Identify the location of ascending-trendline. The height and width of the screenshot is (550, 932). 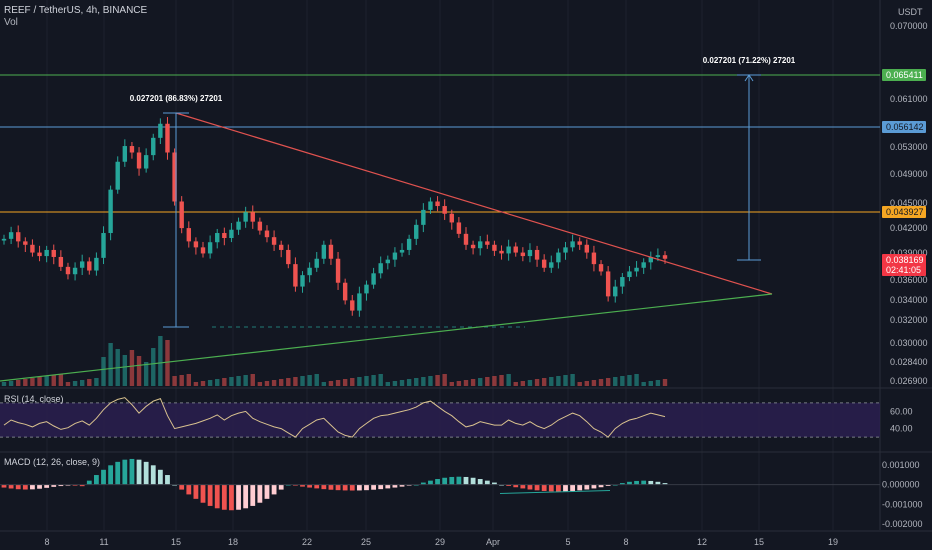
(386, 337).